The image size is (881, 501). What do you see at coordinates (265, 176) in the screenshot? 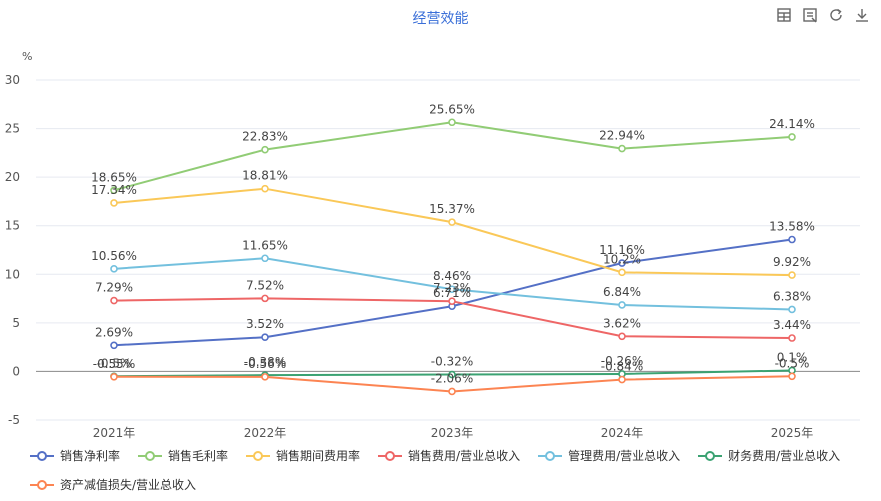
I see `data-label: 18.81%` at bounding box center [265, 176].